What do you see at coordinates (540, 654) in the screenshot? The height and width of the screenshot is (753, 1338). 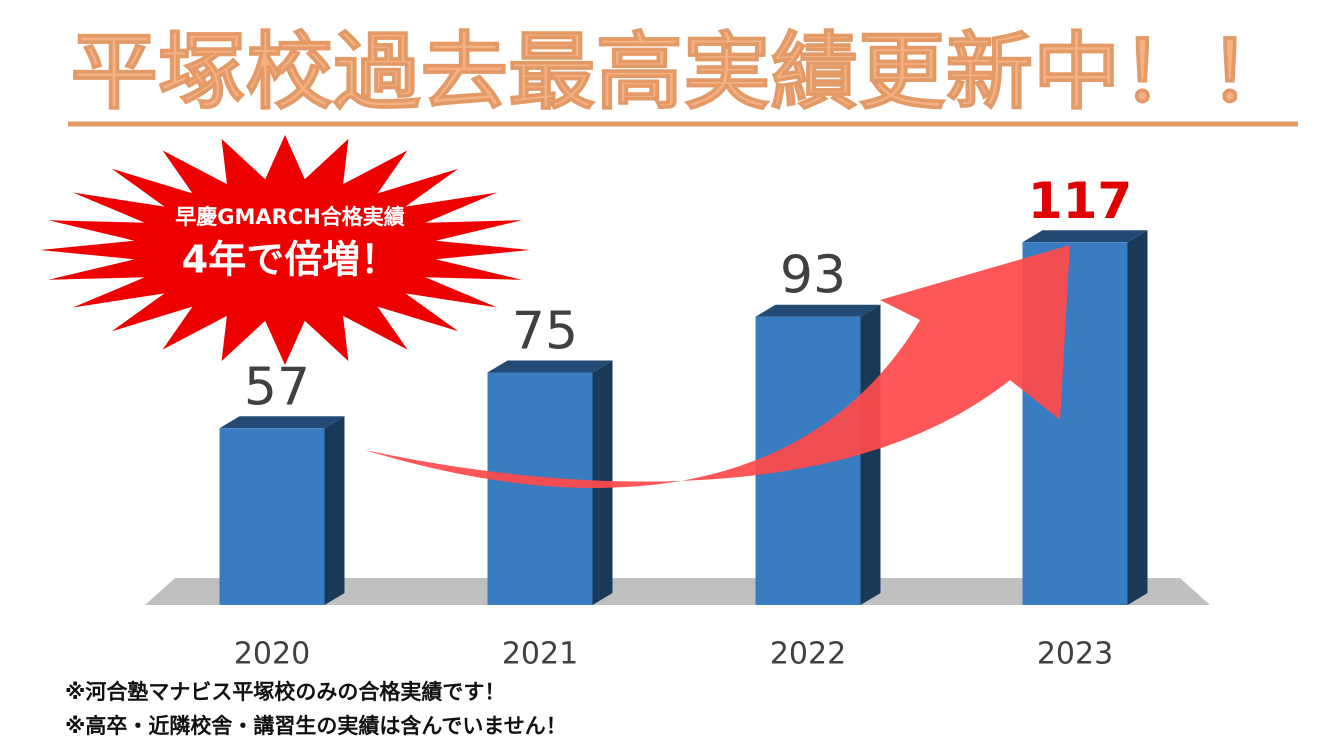 I see `x-tick-label: 2021` at bounding box center [540, 654].